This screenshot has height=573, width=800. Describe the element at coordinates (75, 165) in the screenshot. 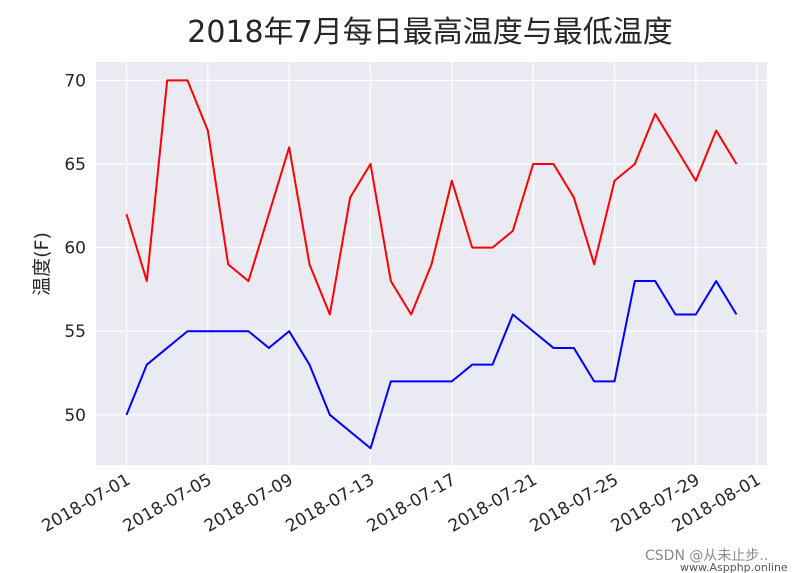

I see `y-tick-label: 65` at that location.